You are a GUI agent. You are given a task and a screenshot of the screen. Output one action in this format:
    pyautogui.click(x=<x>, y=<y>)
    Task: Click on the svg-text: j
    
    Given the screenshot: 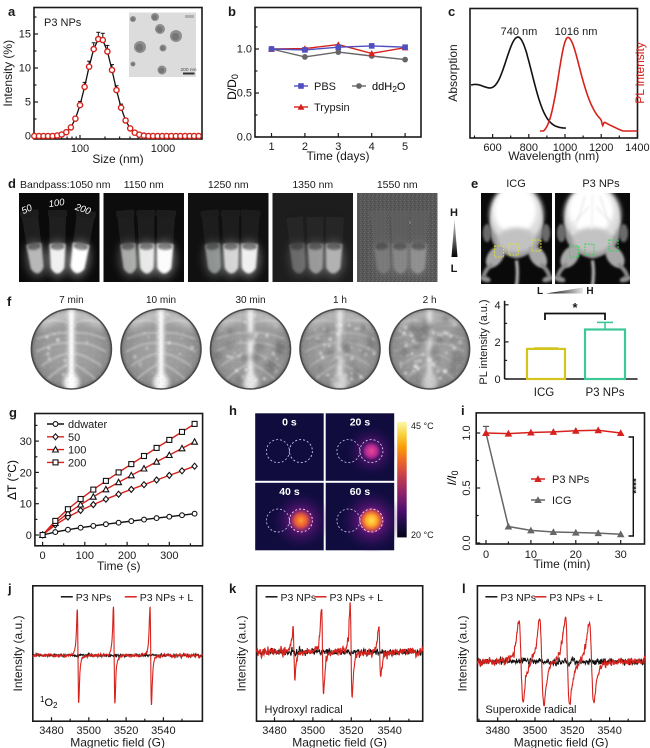 What is the action you would take?
    pyautogui.click(x=9, y=588)
    